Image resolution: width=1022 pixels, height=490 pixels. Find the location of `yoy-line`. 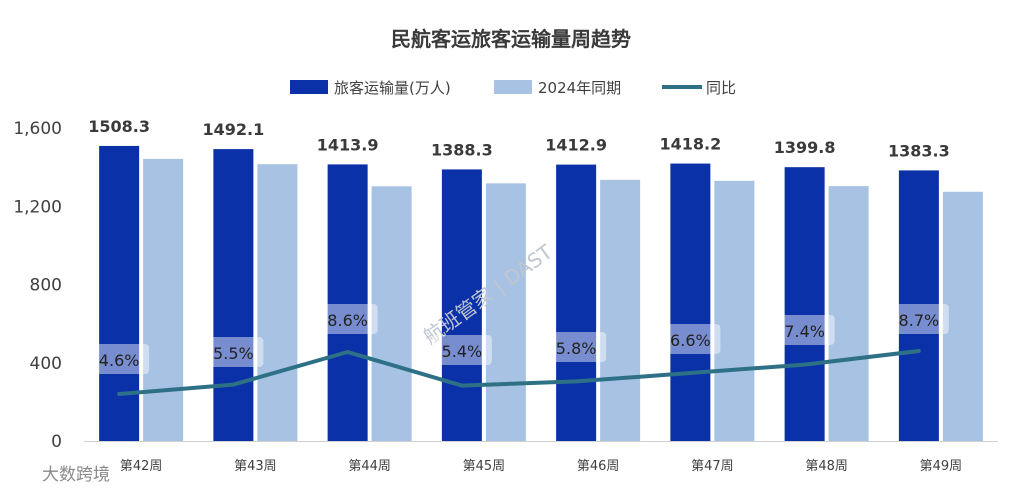

yoy-line is located at coordinates (519, 372).